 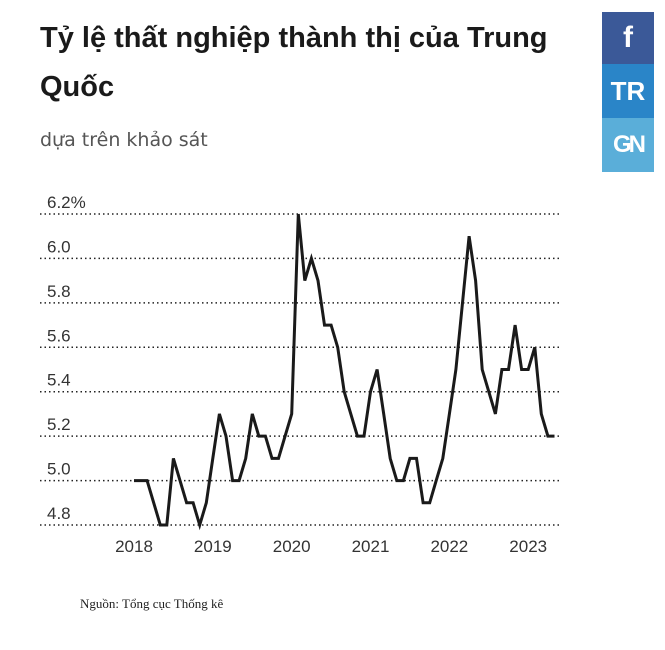 I want to click on gn-share-button: GN, so click(x=628, y=145).